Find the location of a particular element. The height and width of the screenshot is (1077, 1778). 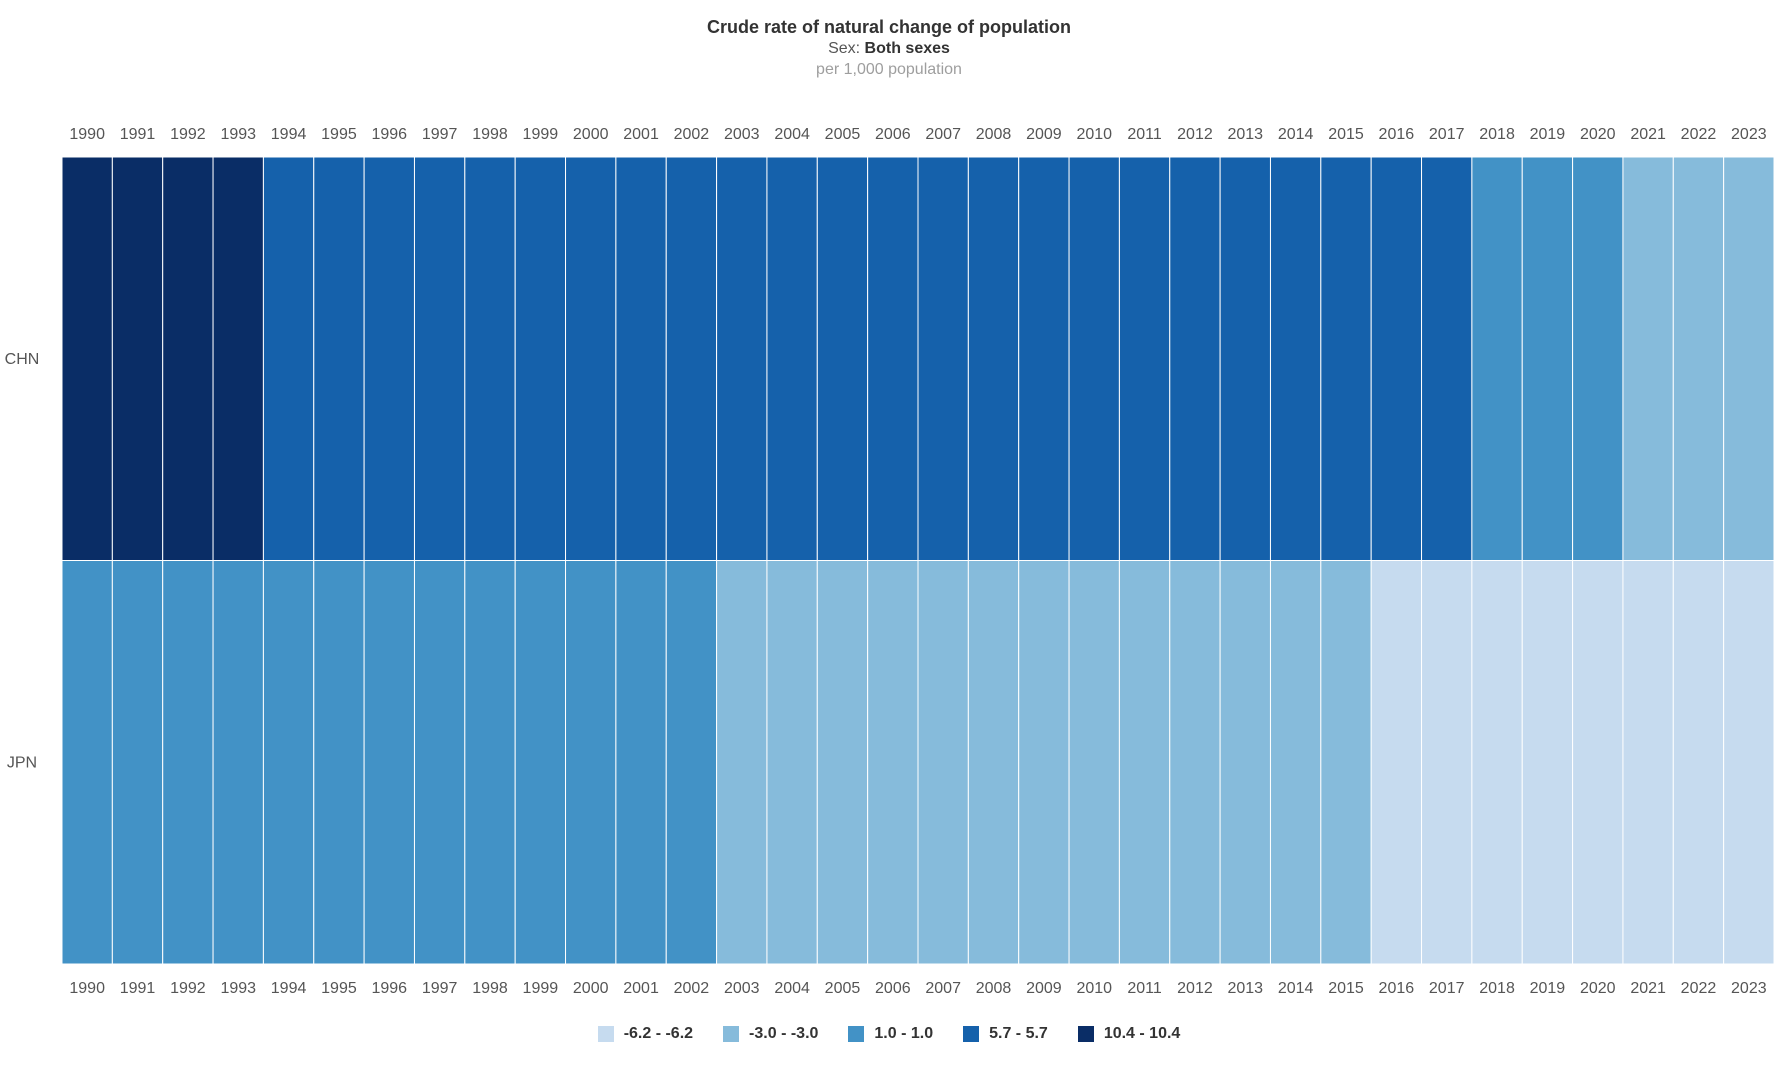

heatmap-cell-chn-2006 is located at coordinates (893, 358).